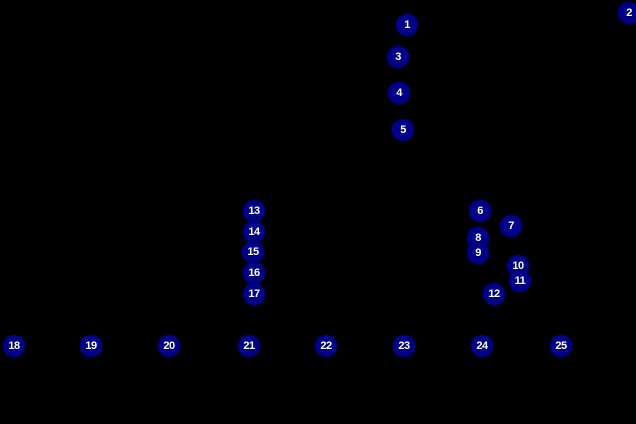 The width and height of the screenshot is (636, 424). What do you see at coordinates (482, 346) in the screenshot?
I see `som-mark-24: 24` at bounding box center [482, 346].